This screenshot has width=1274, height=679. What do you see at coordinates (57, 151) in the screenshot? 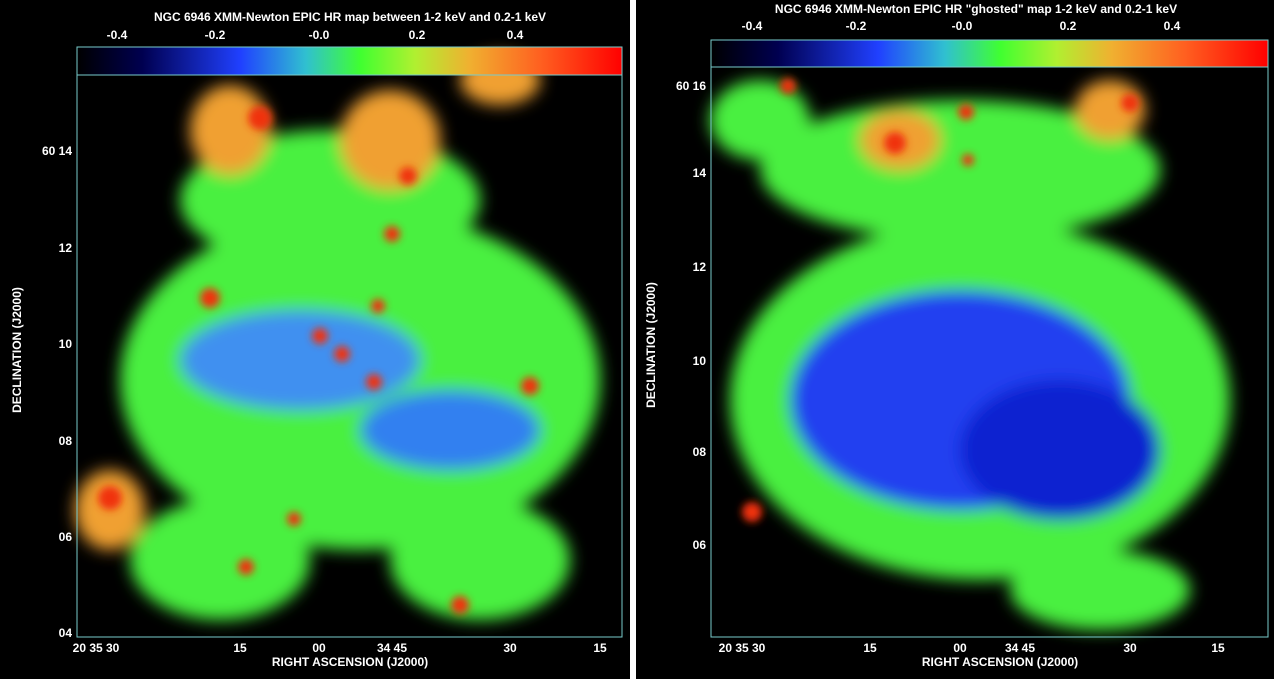
I see `y-tick-label: 60 14` at bounding box center [57, 151].